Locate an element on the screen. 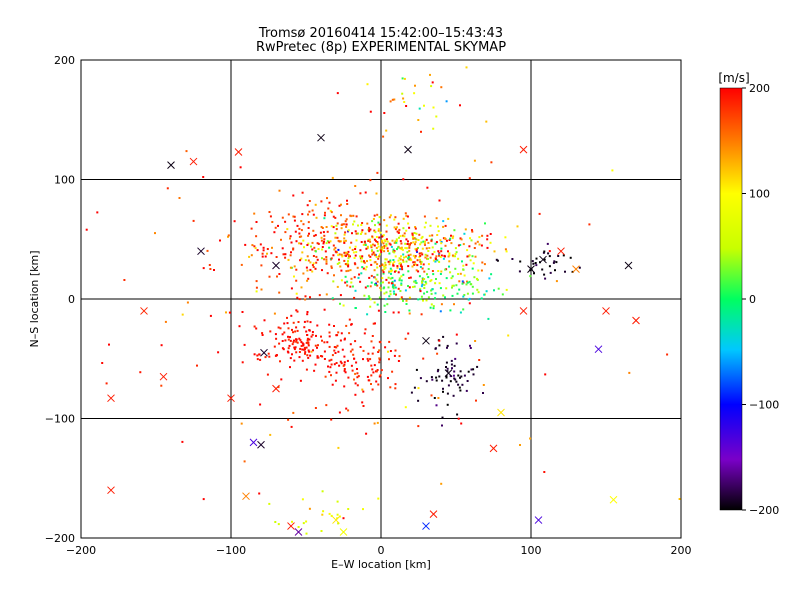 The width and height of the screenshot is (800, 604). y-tick-label: −200 is located at coordinates (60, 538).